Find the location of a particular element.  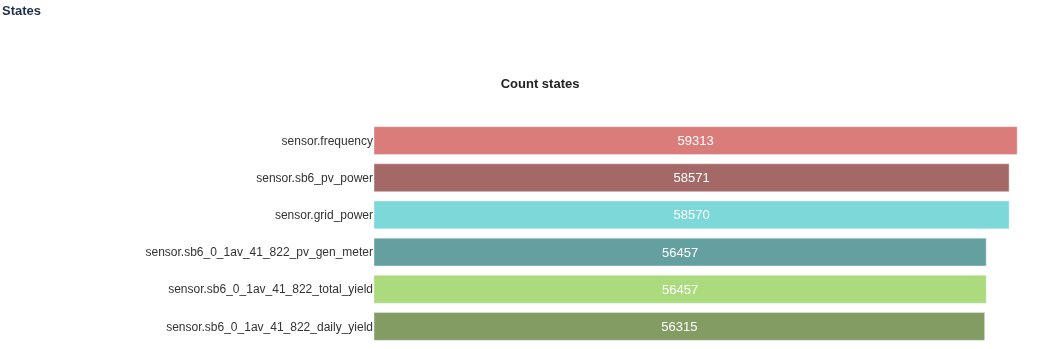

y-tick-label: sensor.grid_power is located at coordinates (323, 215).